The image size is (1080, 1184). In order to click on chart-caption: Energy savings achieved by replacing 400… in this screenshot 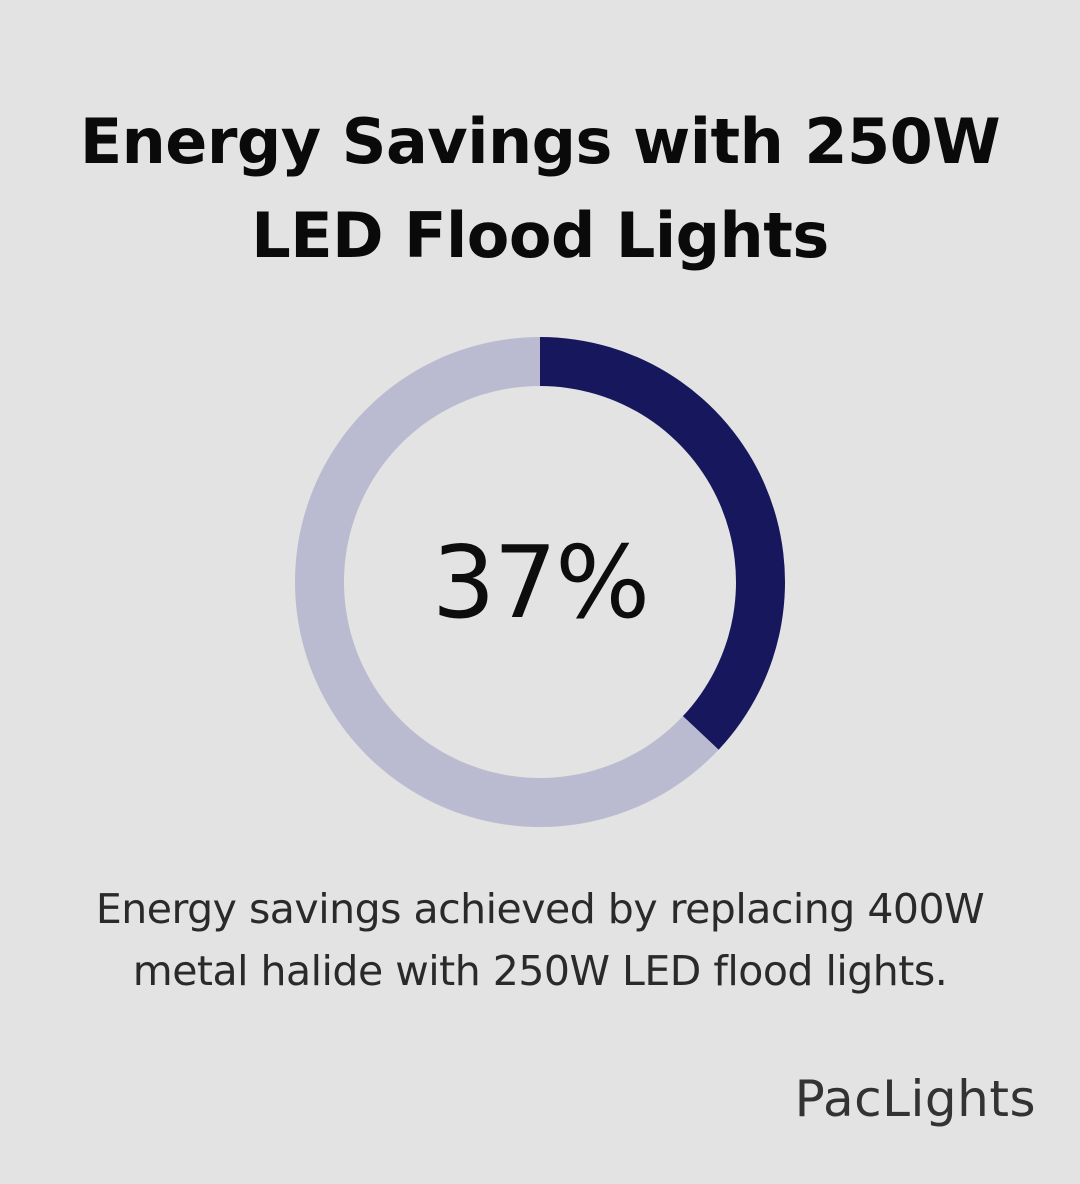, I will do `click(540, 940)`.